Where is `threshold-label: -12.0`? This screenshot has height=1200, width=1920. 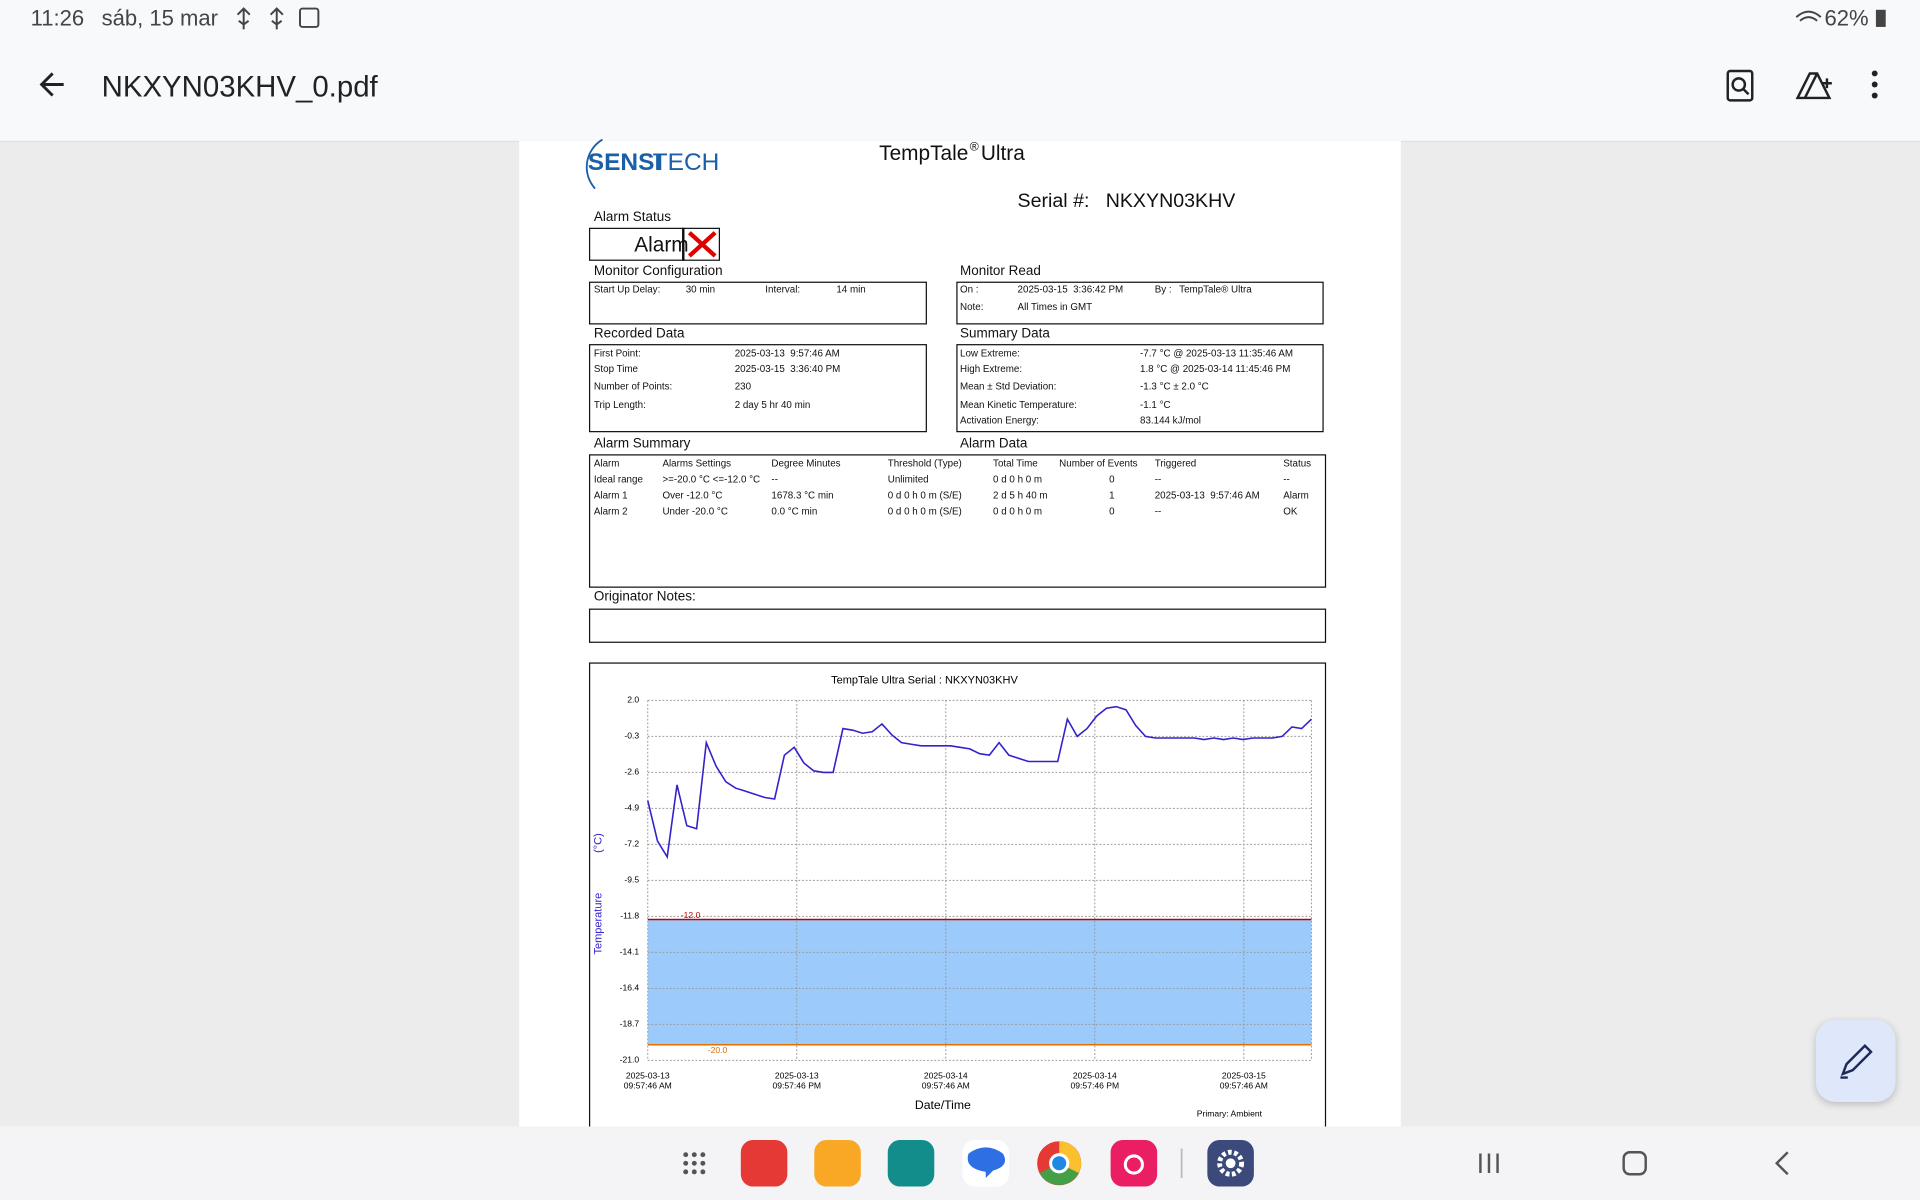 threshold-label: -12.0 is located at coordinates (691, 915).